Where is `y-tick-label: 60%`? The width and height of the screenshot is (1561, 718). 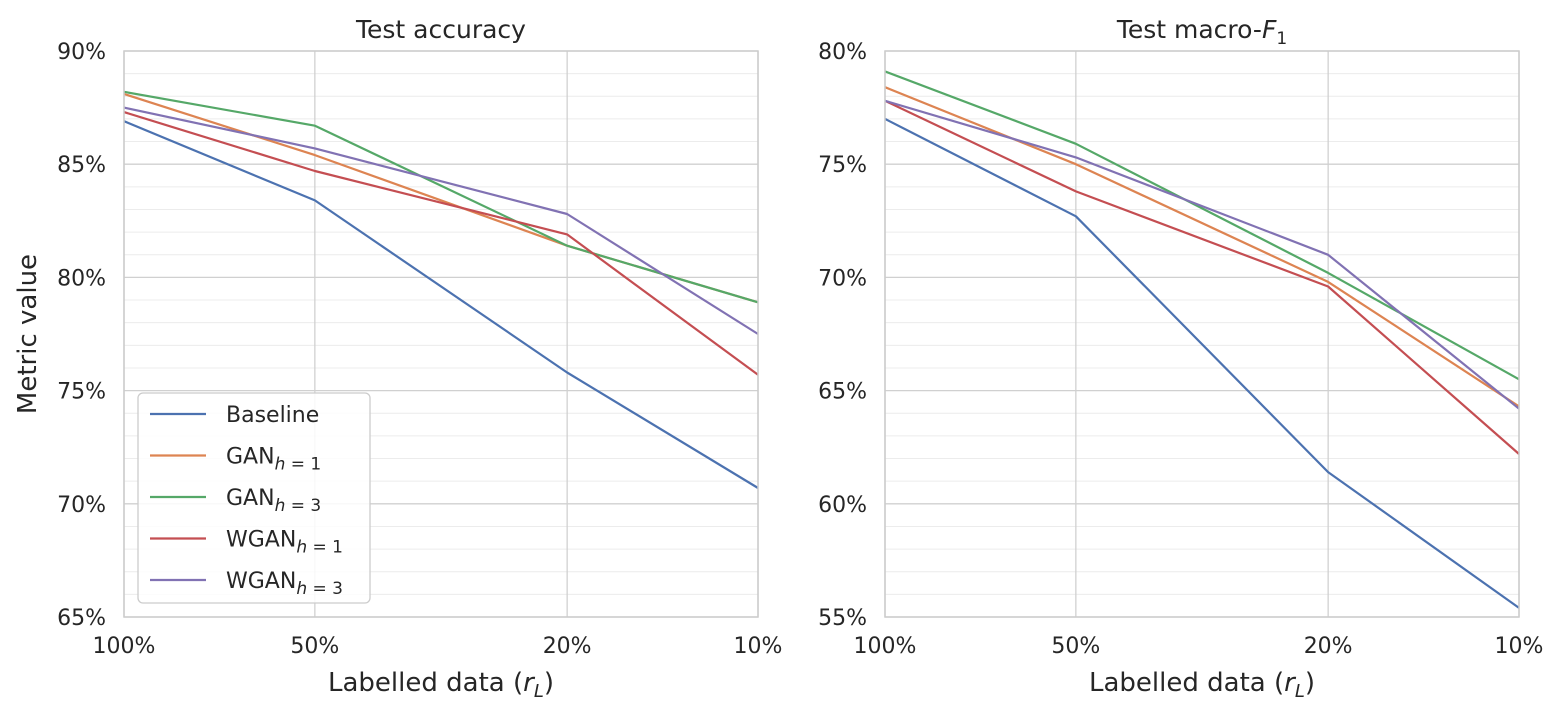
y-tick-label: 60% is located at coordinates (842, 505).